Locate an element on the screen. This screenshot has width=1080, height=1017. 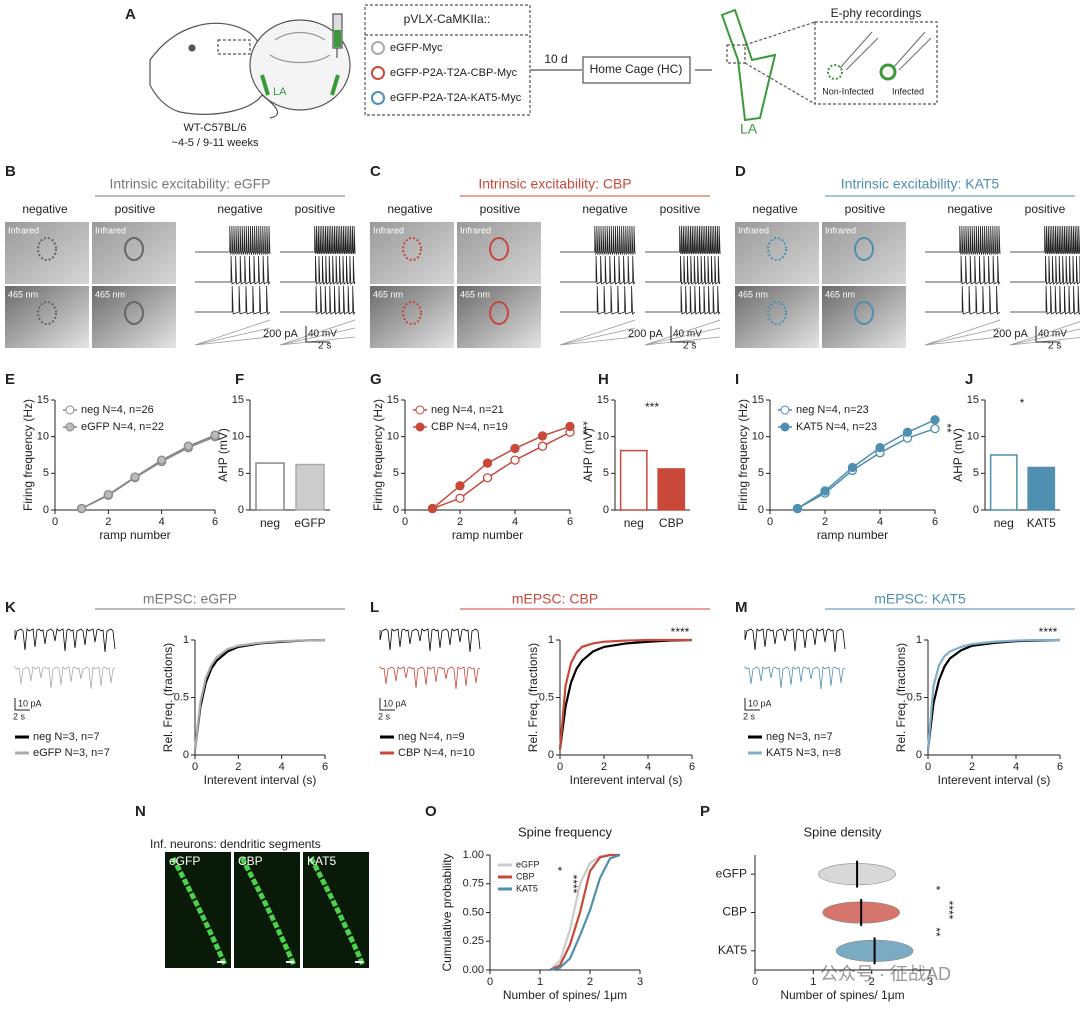
legend-label: KAT5 N=3, n=8 is located at coordinates (803, 753).